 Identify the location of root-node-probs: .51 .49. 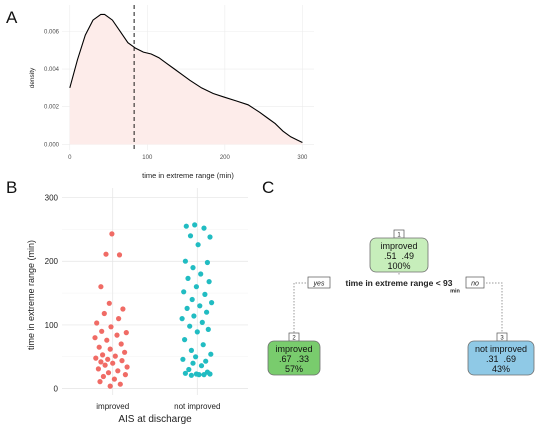
(399, 256).